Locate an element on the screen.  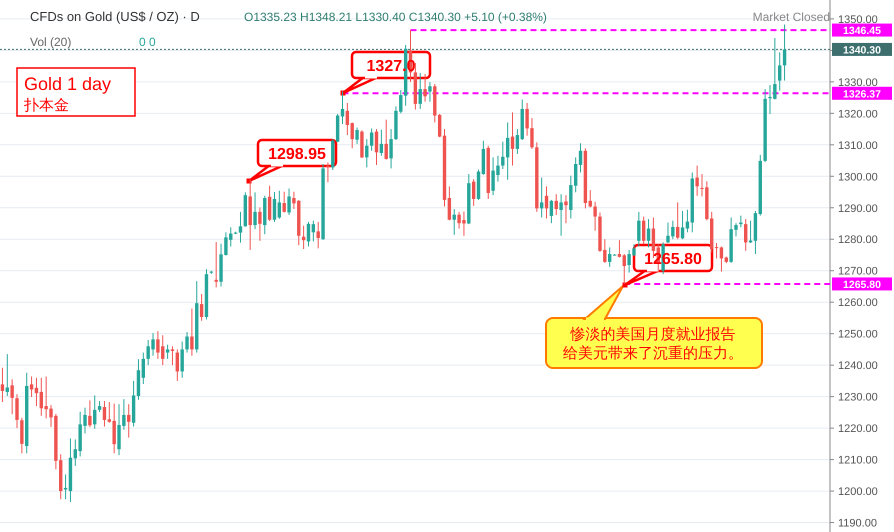
y-tick-label: 1280.00 is located at coordinates (858, 240).